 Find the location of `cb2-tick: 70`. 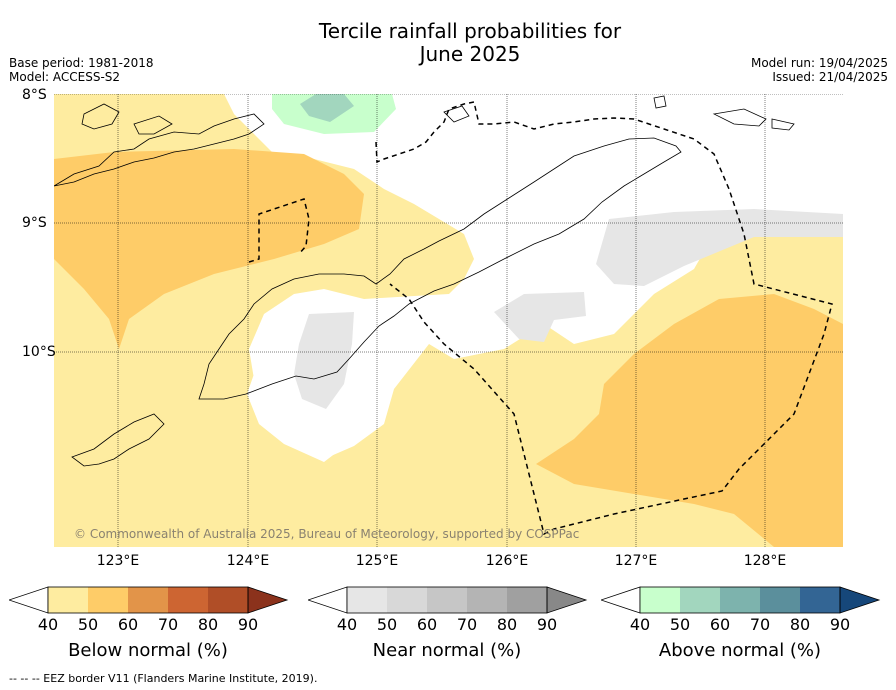

cb2-tick: 70 is located at coordinates (760, 624).